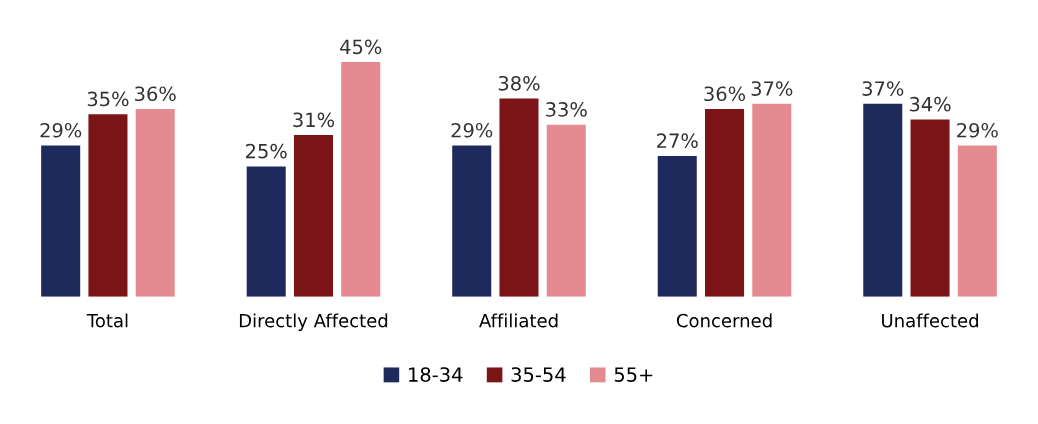  I want to click on x-tick-label: Unaffected, so click(930, 320).